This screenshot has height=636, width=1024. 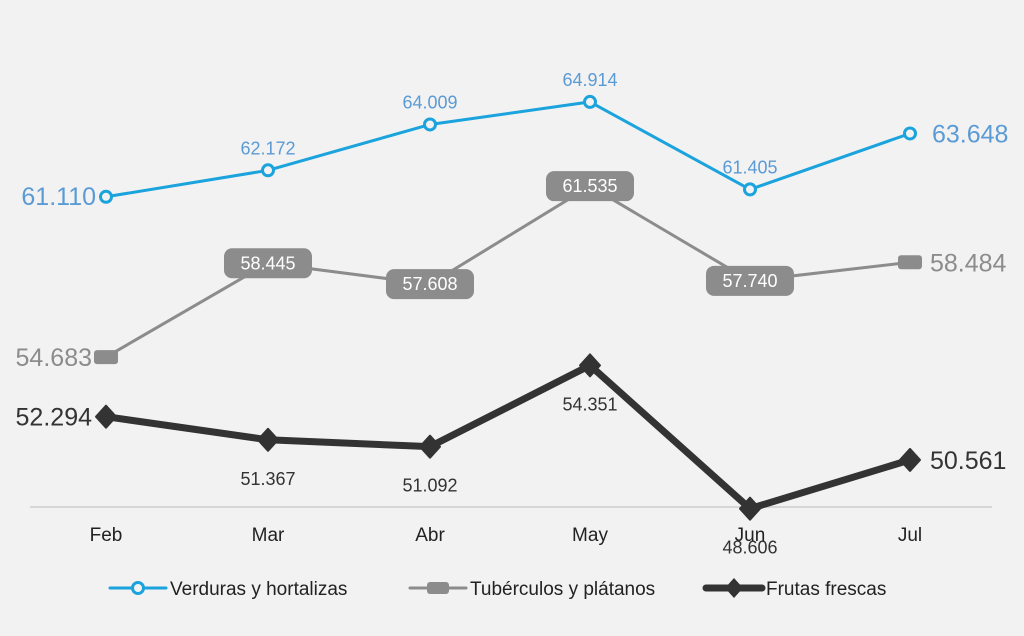 I want to click on x-tick-labels: Feb Mar Abr May Jun Jul, so click(x=506, y=535).